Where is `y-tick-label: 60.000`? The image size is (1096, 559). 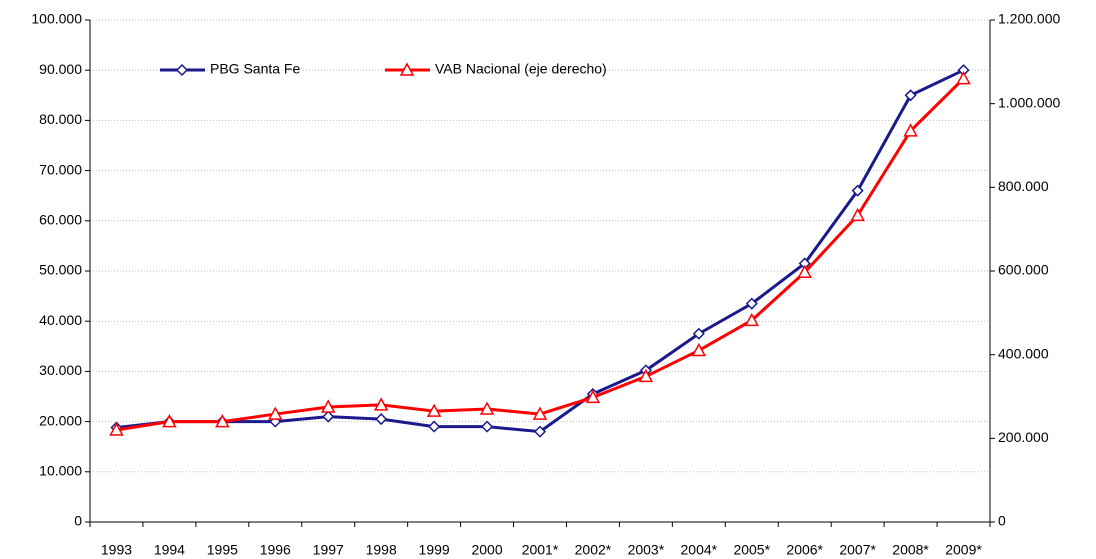
y-tick-label: 60.000 is located at coordinates (60, 220).